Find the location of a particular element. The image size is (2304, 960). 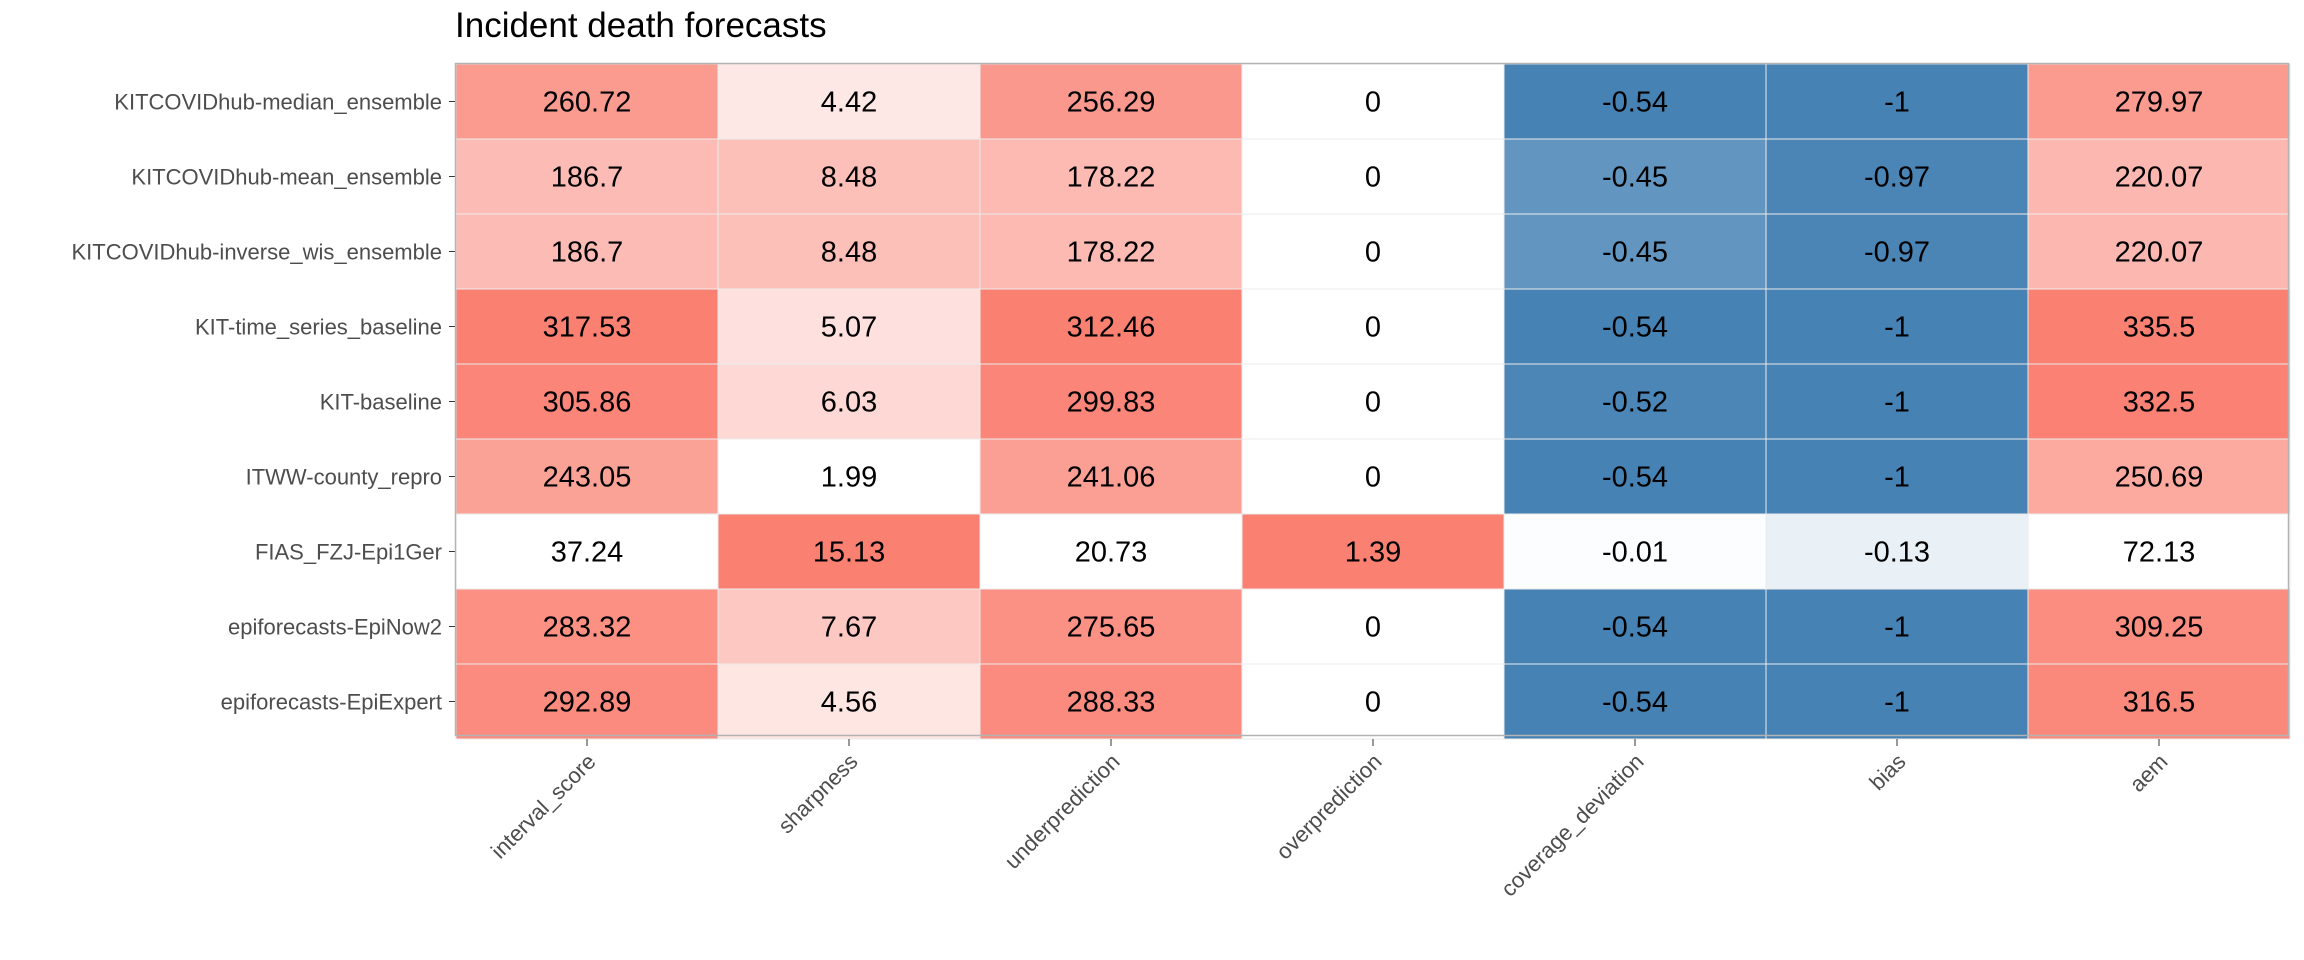

cell-value-label: 15.13 is located at coordinates (849, 553).